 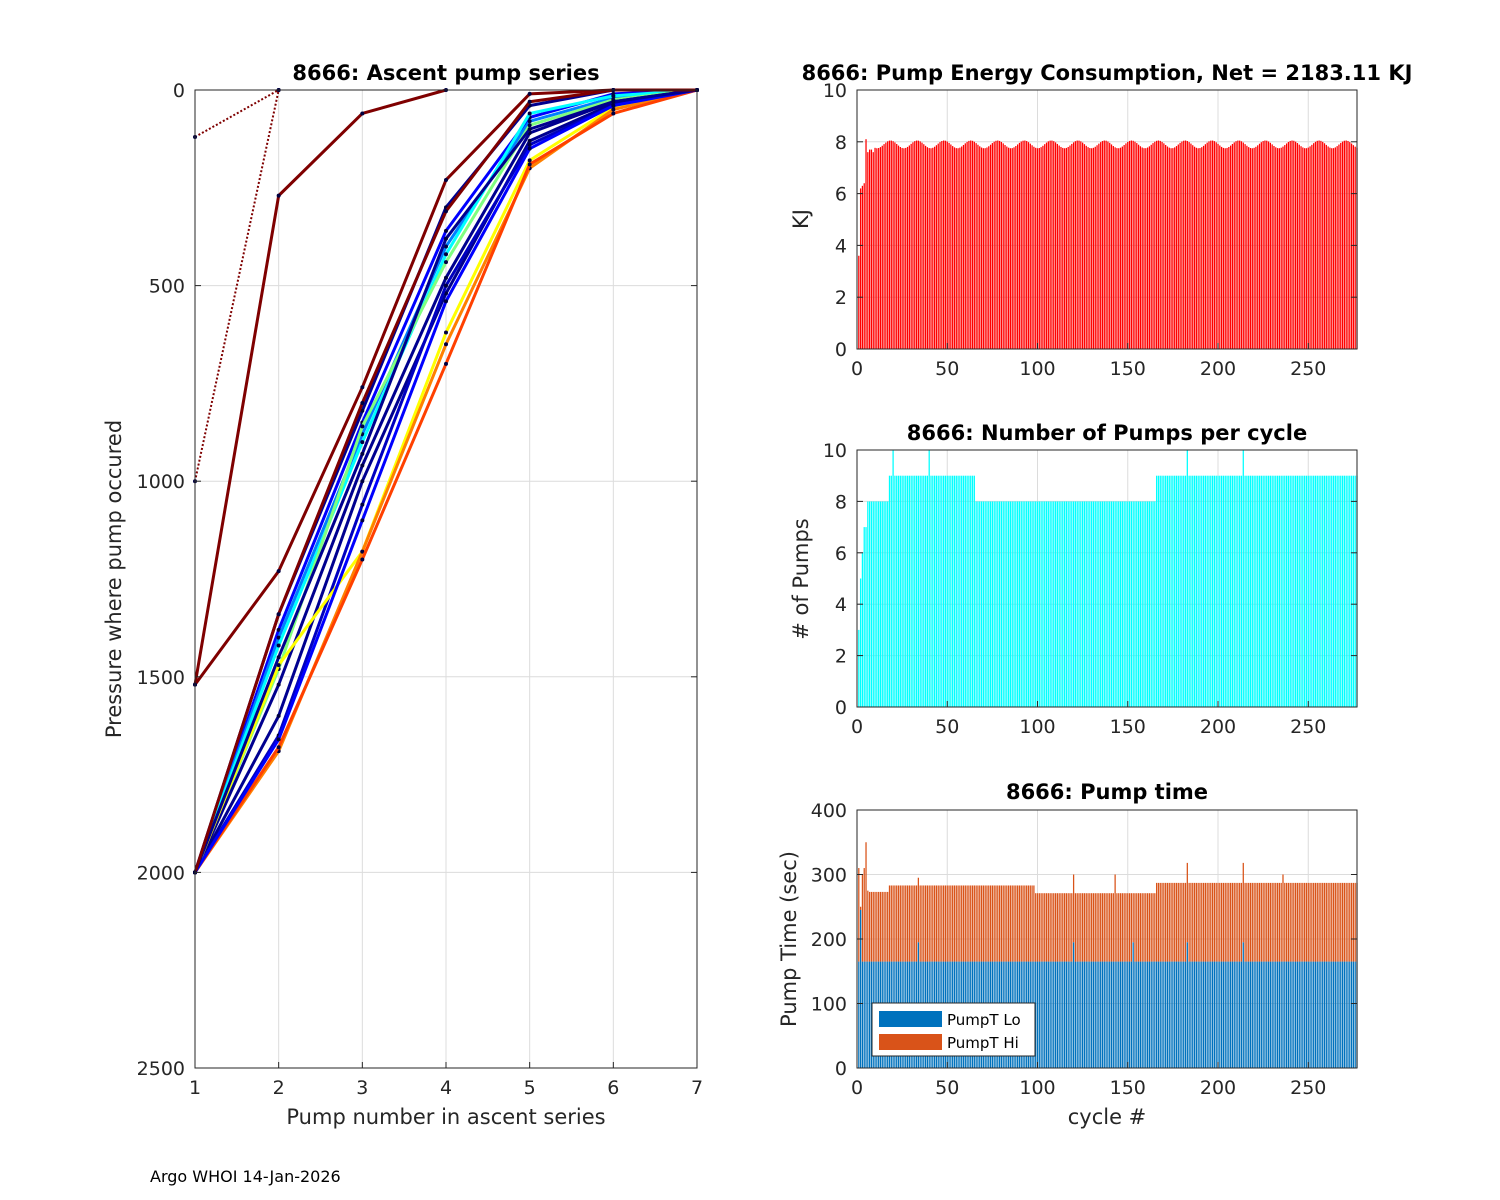 I want to click on ascent-xlabel: Pump number in ascent series, so click(x=445, y=1117).